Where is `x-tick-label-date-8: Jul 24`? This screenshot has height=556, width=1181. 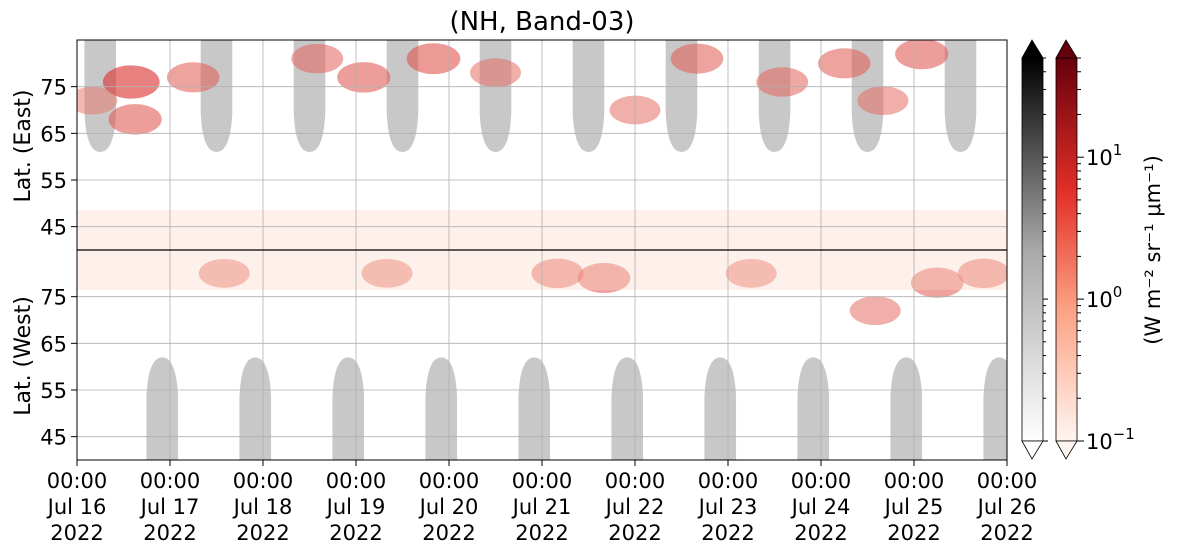 x-tick-label-date-8: Jul 24 is located at coordinates (820, 507).